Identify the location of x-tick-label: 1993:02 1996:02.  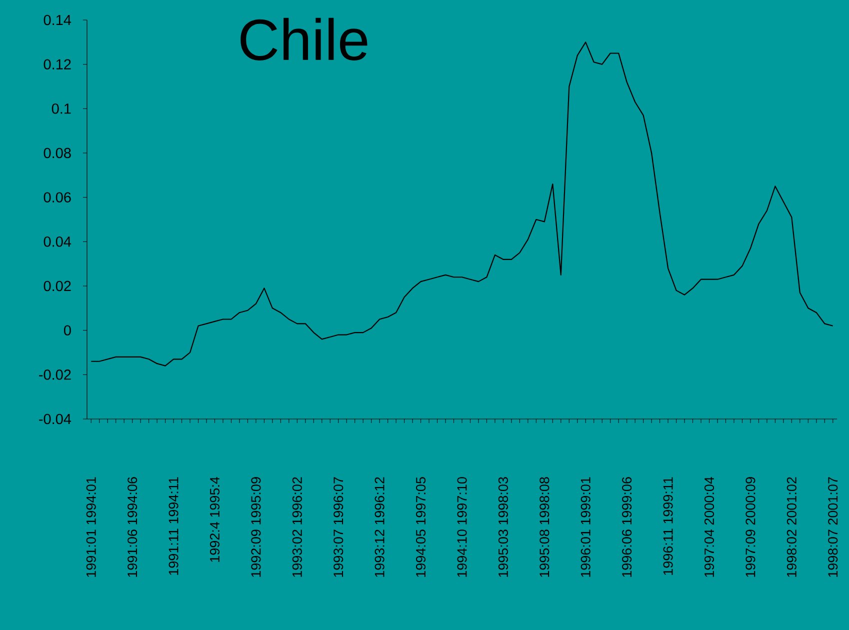
(297, 527).